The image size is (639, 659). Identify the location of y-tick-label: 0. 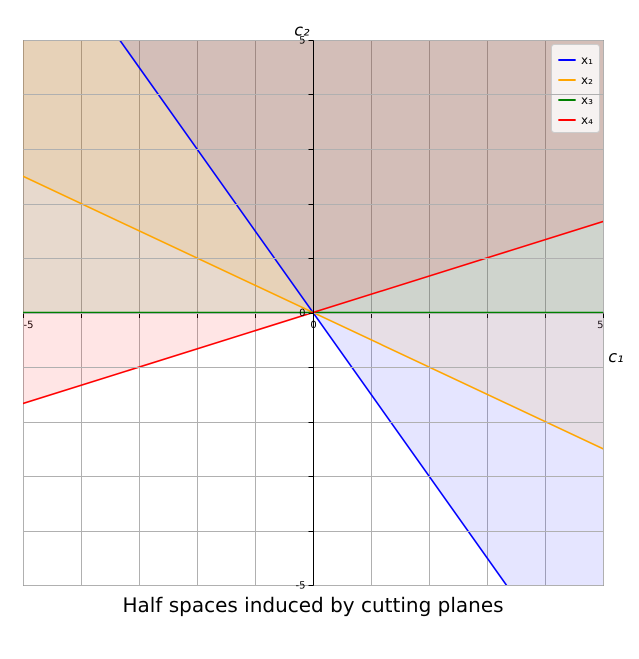
(302, 313).